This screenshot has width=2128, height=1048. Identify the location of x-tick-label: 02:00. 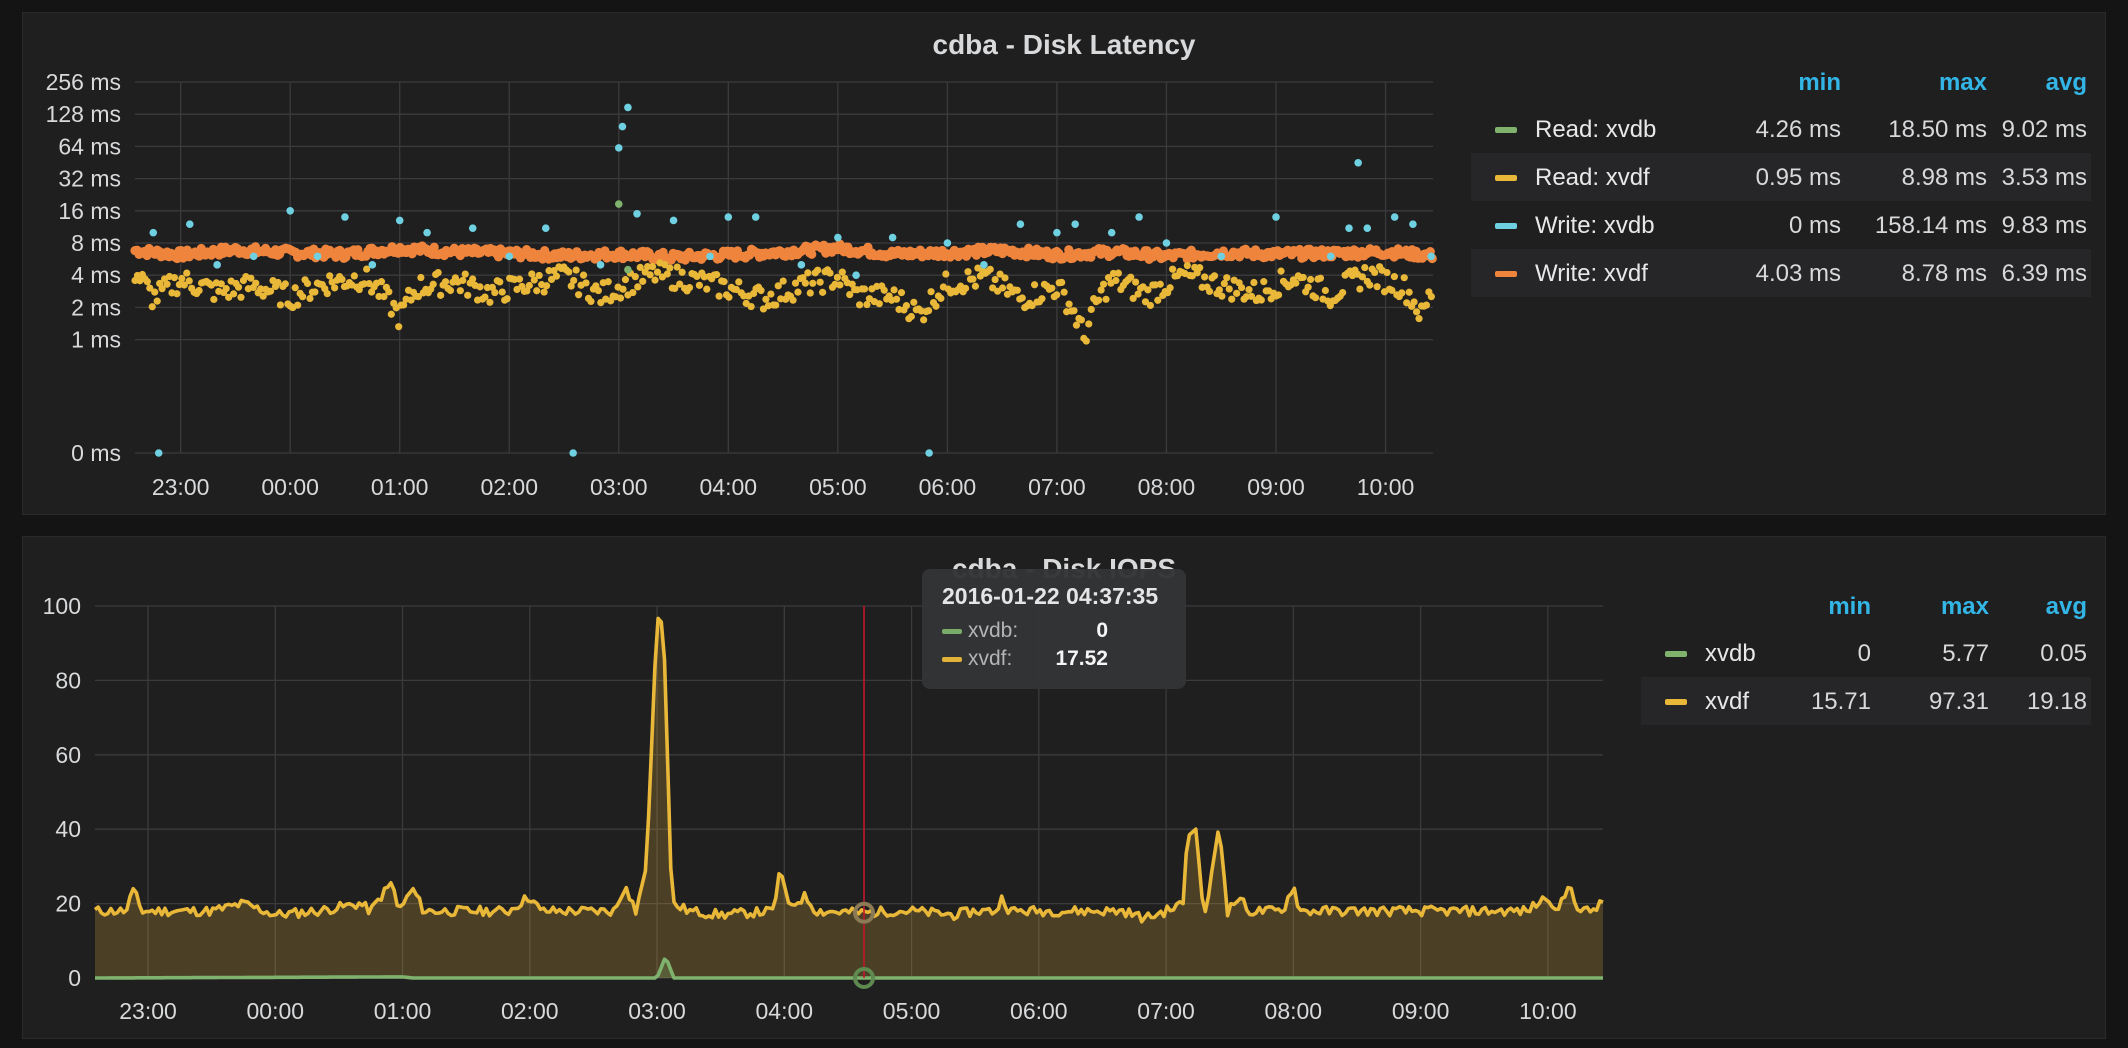
(530, 1011).